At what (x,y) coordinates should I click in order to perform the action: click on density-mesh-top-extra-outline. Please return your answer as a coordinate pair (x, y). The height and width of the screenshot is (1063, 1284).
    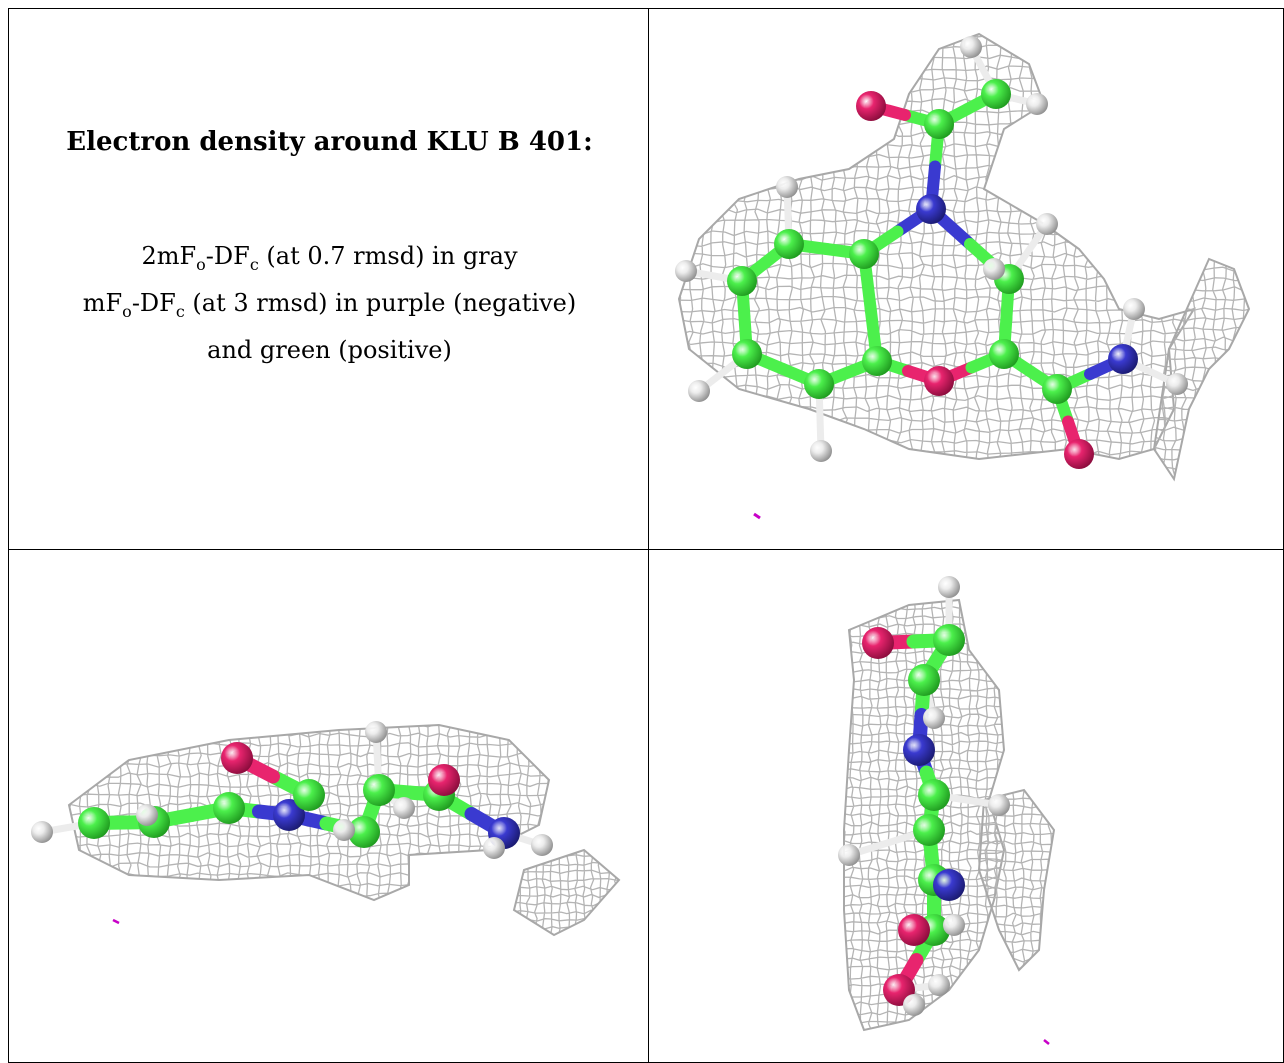
    Looking at the image, I should click on (1201, 369).